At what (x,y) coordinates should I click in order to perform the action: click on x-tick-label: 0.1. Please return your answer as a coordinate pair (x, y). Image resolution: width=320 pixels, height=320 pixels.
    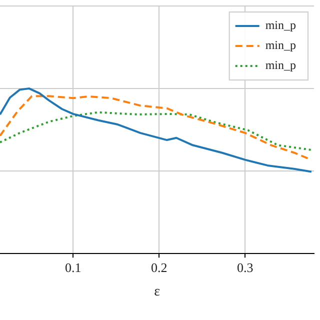
    Looking at the image, I should click on (73, 267).